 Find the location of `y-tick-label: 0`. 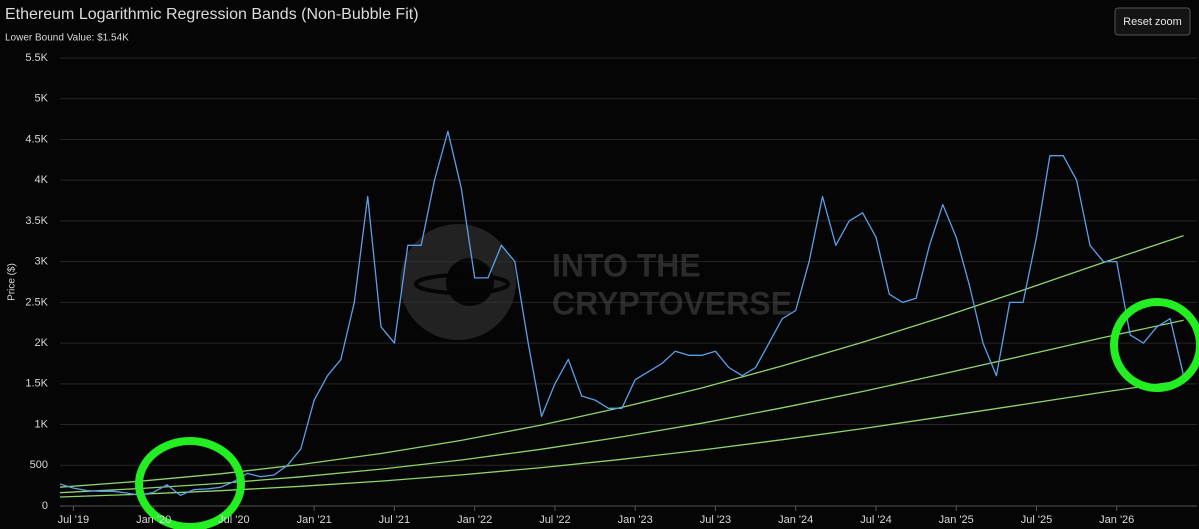

y-tick-label: 0 is located at coordinates (45, 506).